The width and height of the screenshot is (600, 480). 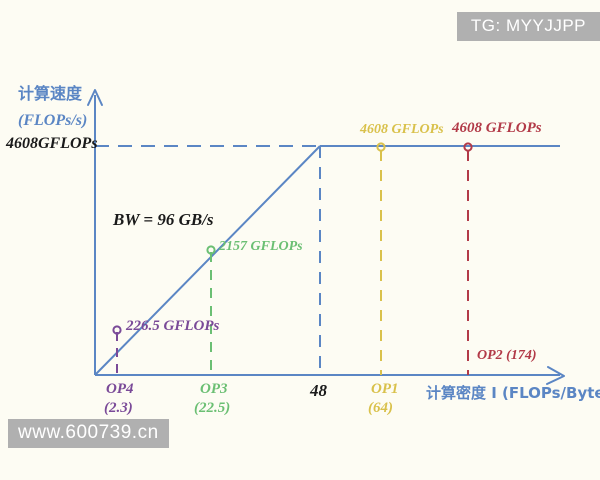 I want to click on y-axis-arrow-icon, so click(x=95, y=97).